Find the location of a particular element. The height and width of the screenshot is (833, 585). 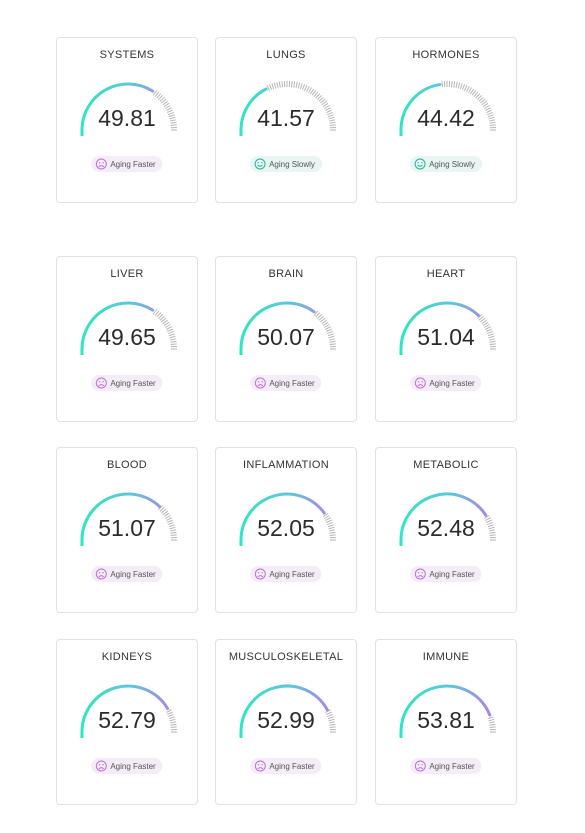

system-card-immune: IMMUNE 53.81 Aging Faster is located at coordinates (446, 722).